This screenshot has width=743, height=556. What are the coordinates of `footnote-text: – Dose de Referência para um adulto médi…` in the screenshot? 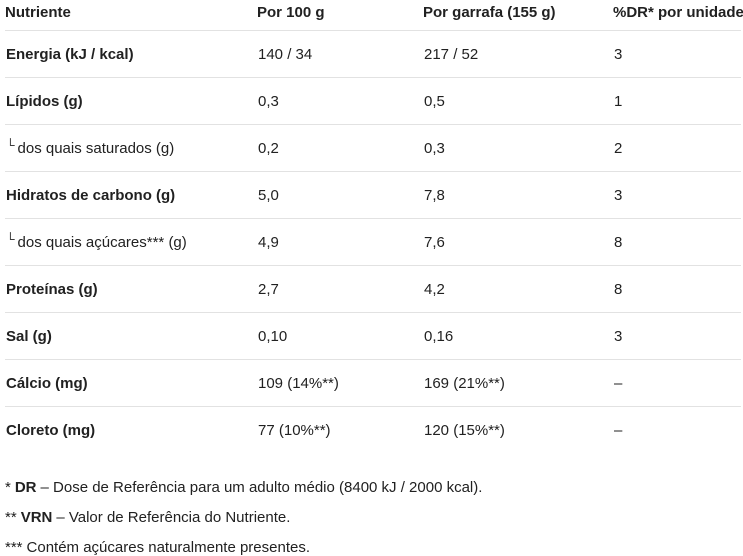 It's located at (261, 487).